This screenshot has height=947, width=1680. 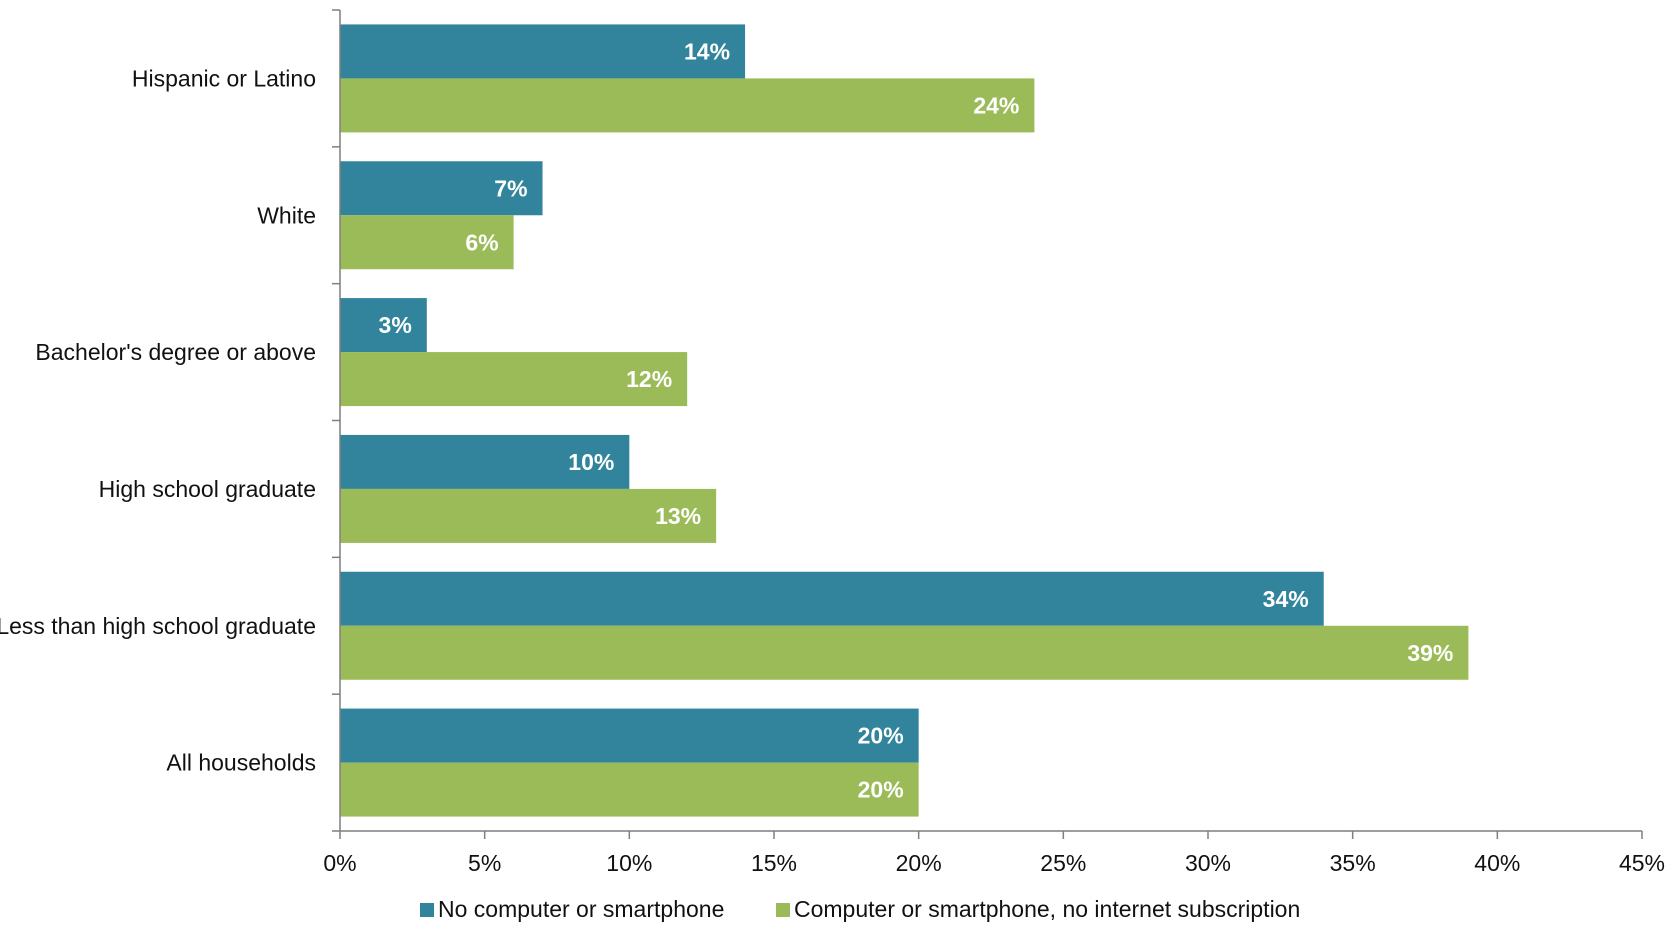 What do you see at coordinates (1353, 863) in the screenshot?
I see `x-tick-label: 35%` at bounding box center [1353, 863].